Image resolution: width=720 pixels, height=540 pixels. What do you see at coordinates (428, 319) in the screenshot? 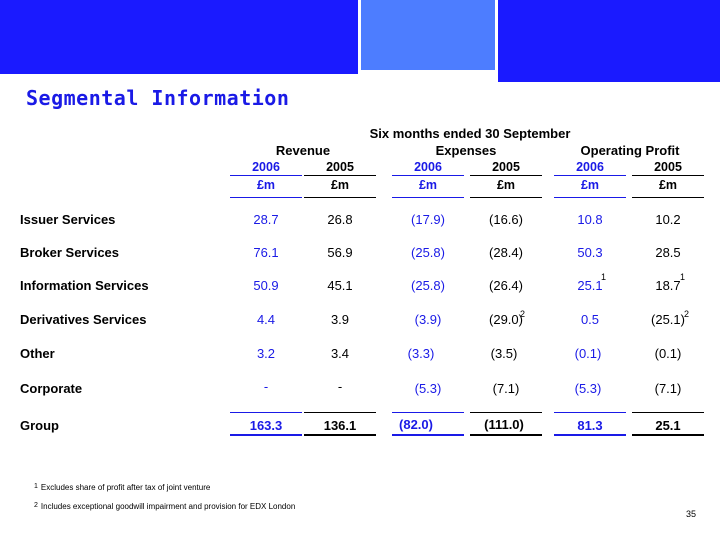
I see `table-cell: (3.9)` at bounding box center [428, 319].